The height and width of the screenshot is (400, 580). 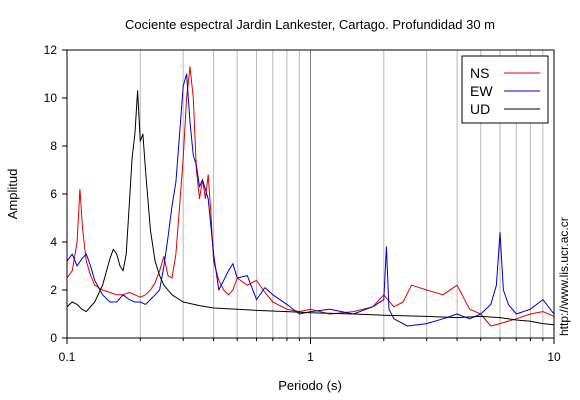 What do you see at coordinates (480, 109) in the screenshot?
I see `legend-label-ud: UD` at bounding box center [480, 109].